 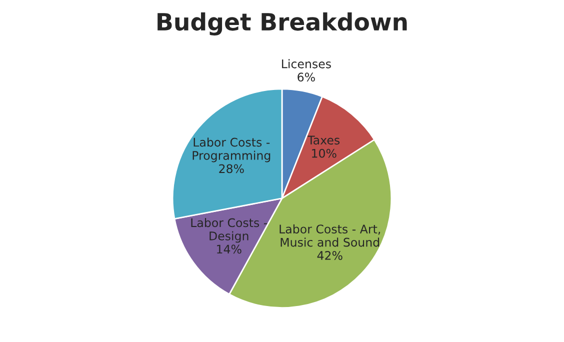 I want to click on chart-title: Budget Breakdown, so click(x=282, y=24).